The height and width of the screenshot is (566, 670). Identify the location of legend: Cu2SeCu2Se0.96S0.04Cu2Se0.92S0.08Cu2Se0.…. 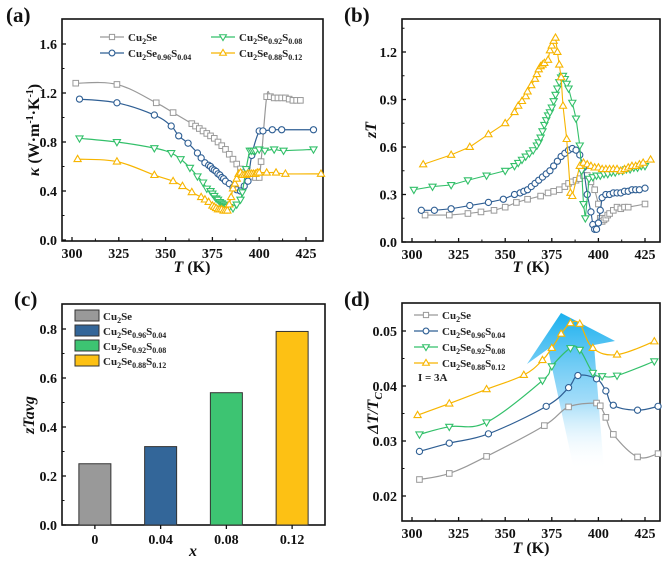
(459, 341).